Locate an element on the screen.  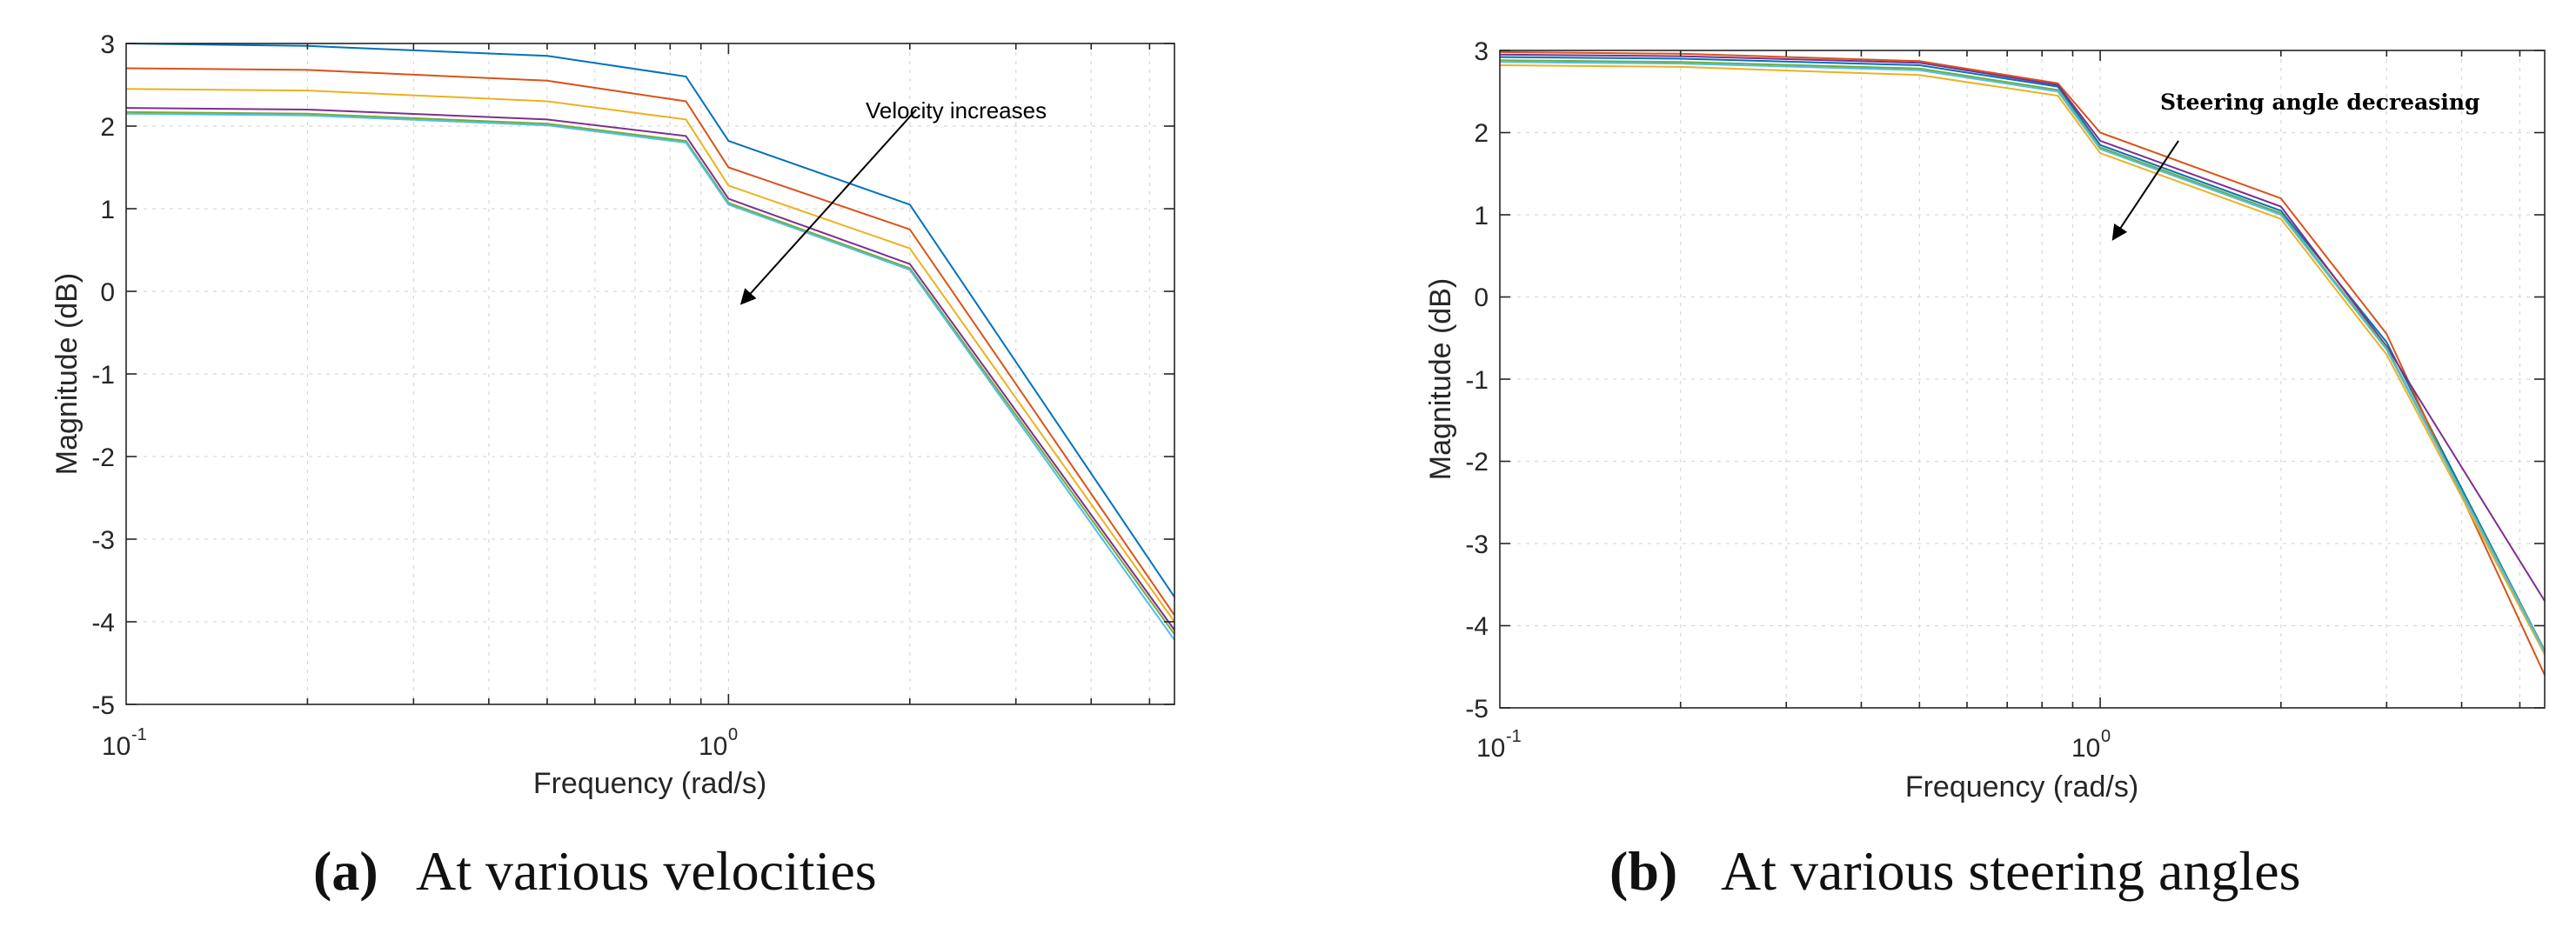
panel-a-y-tick-label: 0 is located at coordinates (107, 292).